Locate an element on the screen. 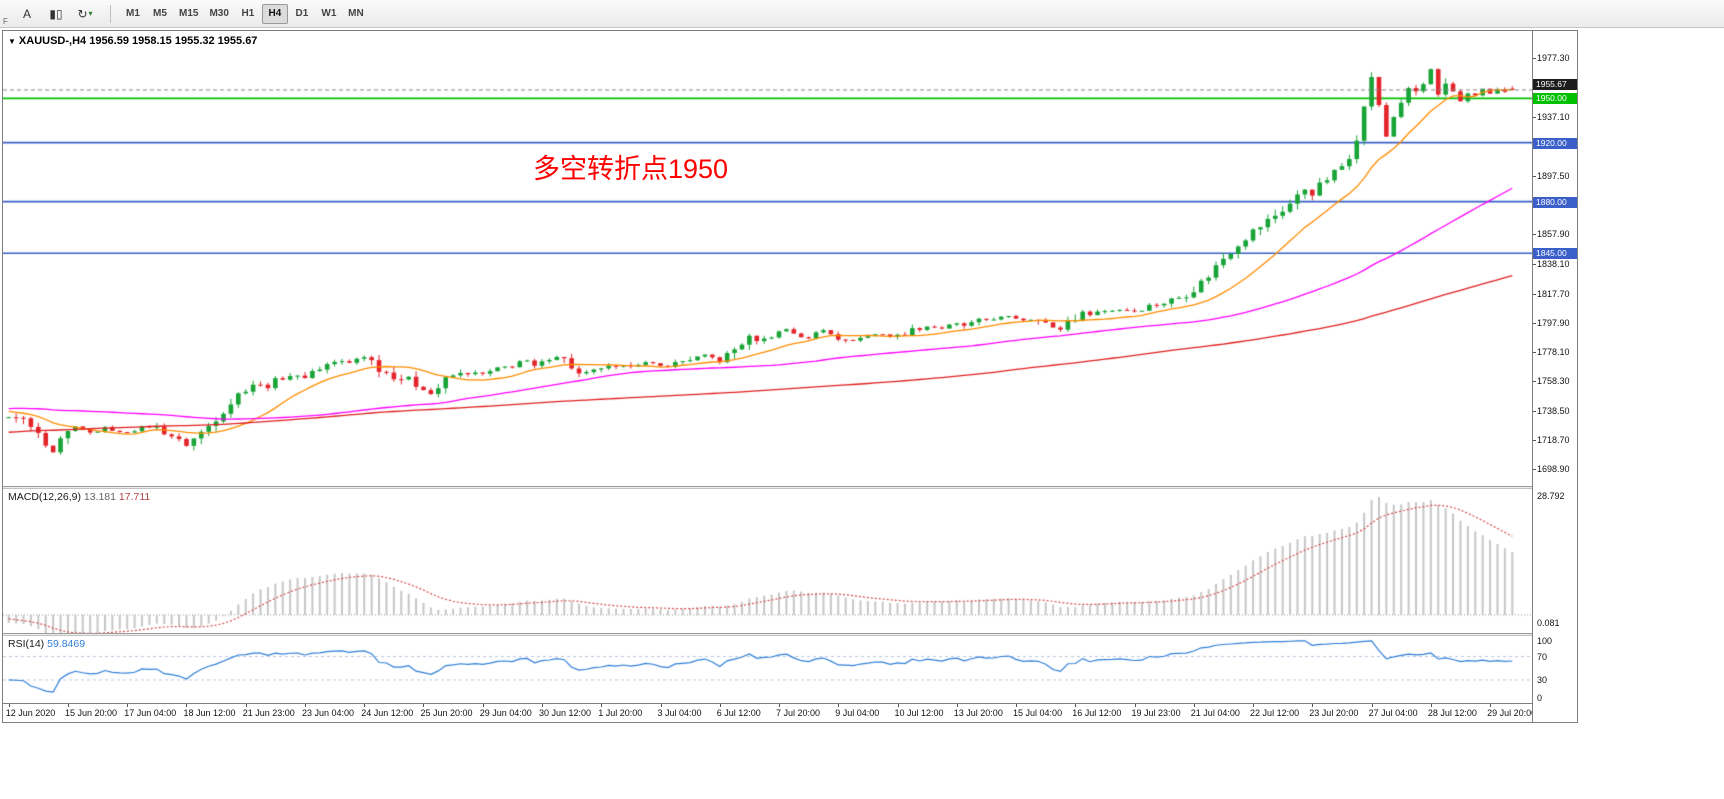 The width and height of the screenshot is (1724, 799). timeframe-button-group: M1 M5 M15 M30 H1 H4 D1 W1 MN is located at coordinates (245, 13).